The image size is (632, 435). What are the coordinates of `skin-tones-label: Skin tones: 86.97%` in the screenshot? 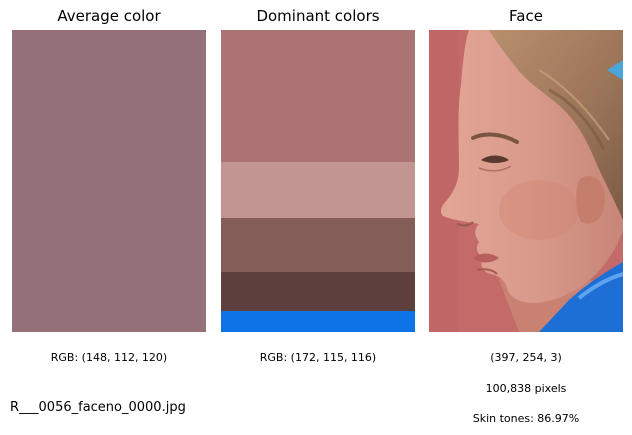 It's located at (526, 418).